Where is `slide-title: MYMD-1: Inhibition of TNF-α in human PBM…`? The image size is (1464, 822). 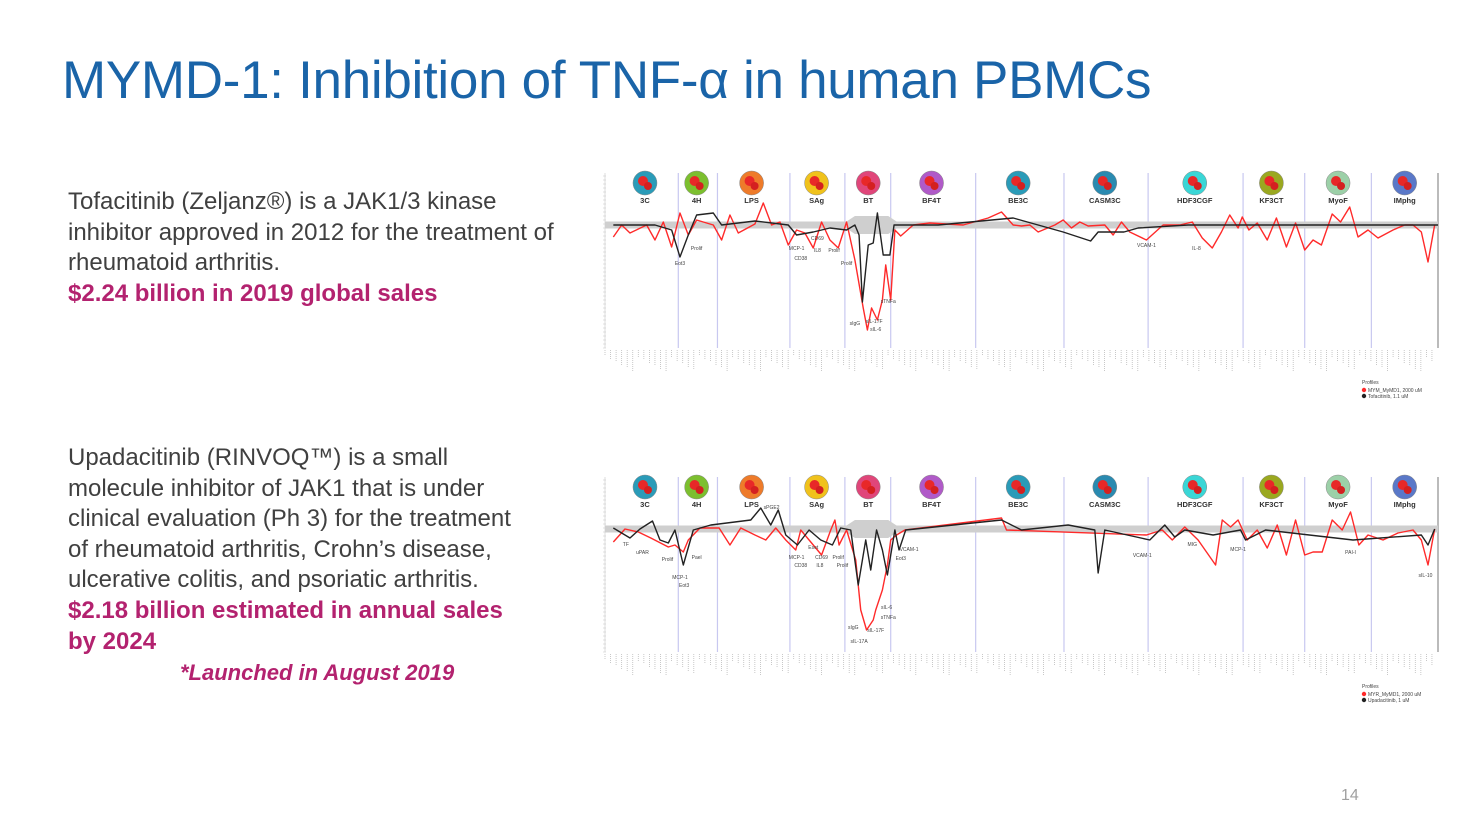
slide-title: MYMD-1: Inhibition of TNF-α in human PBM… is located at coordinates (607, 80).